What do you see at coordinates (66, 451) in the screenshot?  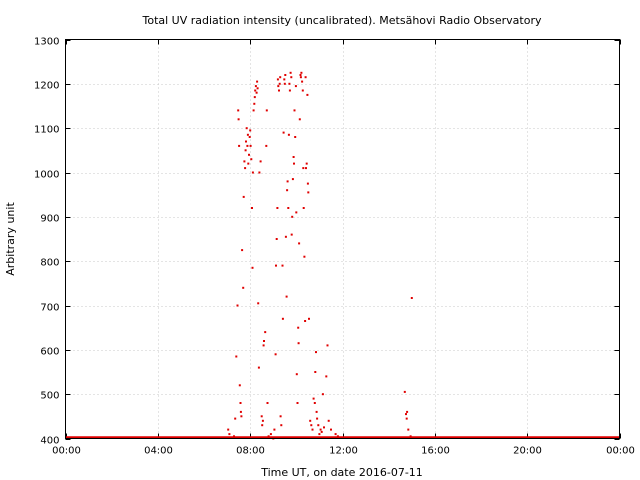 I see `x-tick-label: 00:00` at bounding box center [66, 451].